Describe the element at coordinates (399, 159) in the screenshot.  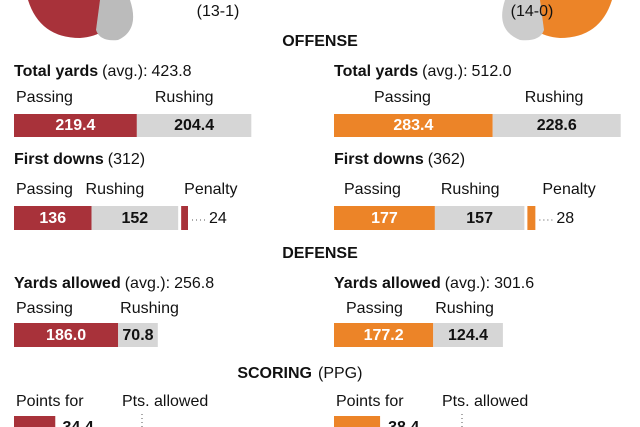
I see `stat-line: First downs (362)` at that location.